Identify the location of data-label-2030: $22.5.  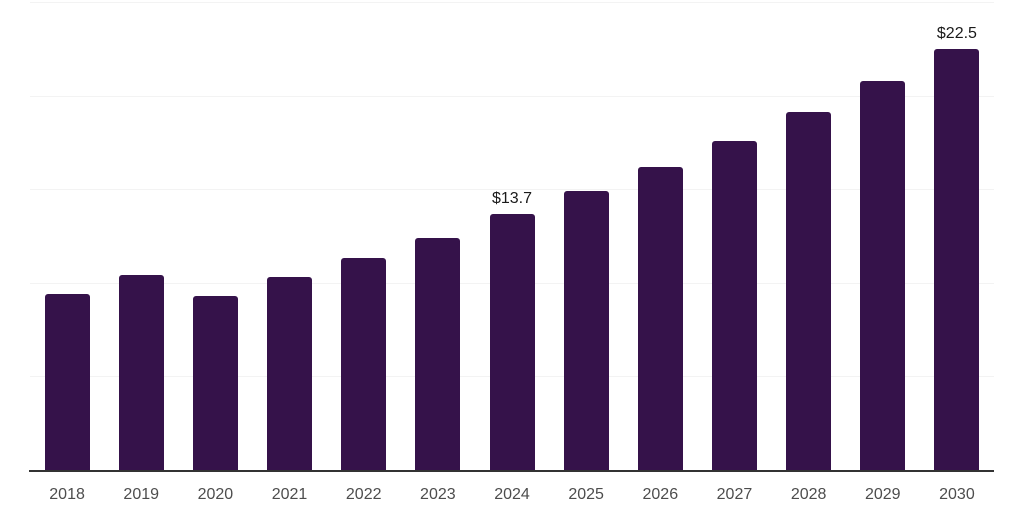
(956, 33).